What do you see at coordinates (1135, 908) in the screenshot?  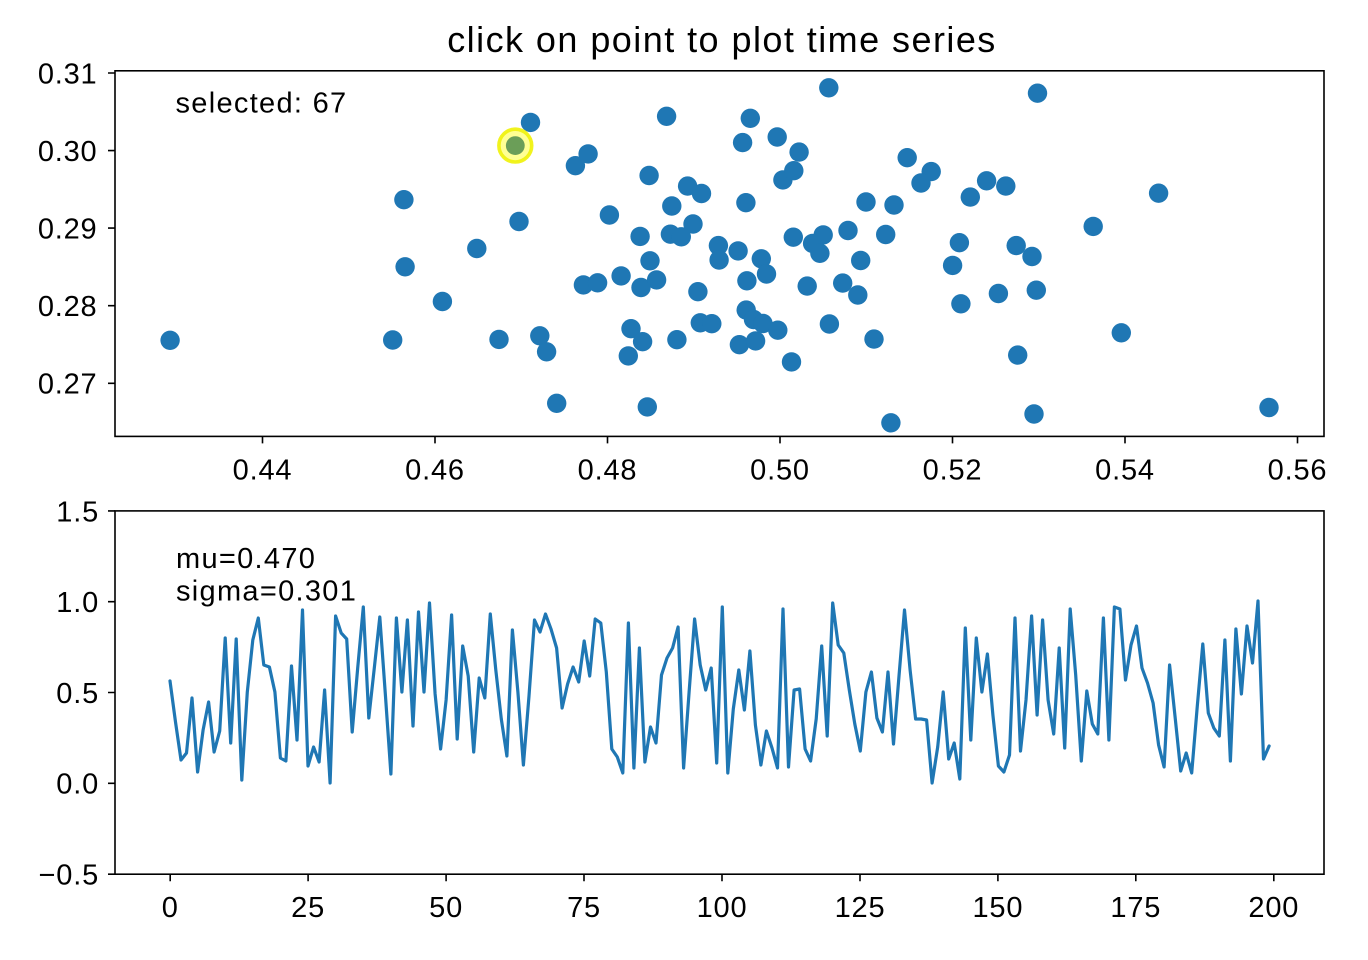 I see `svg-text: 175` at bounding box center [1135, 908].